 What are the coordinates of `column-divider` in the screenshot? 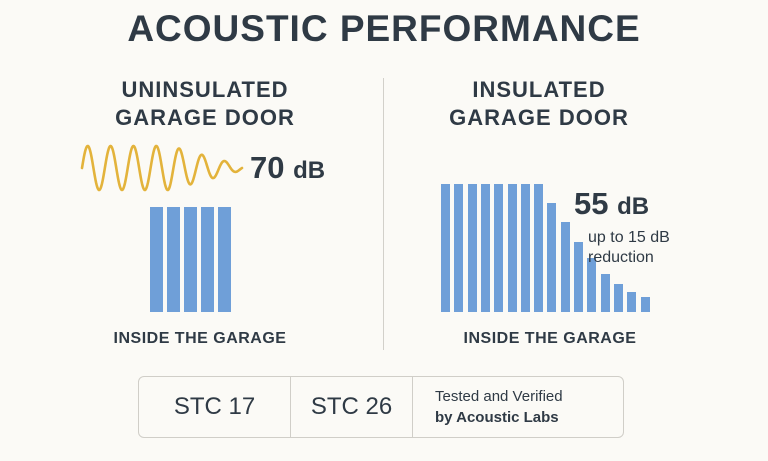 It's located at (383, 214).